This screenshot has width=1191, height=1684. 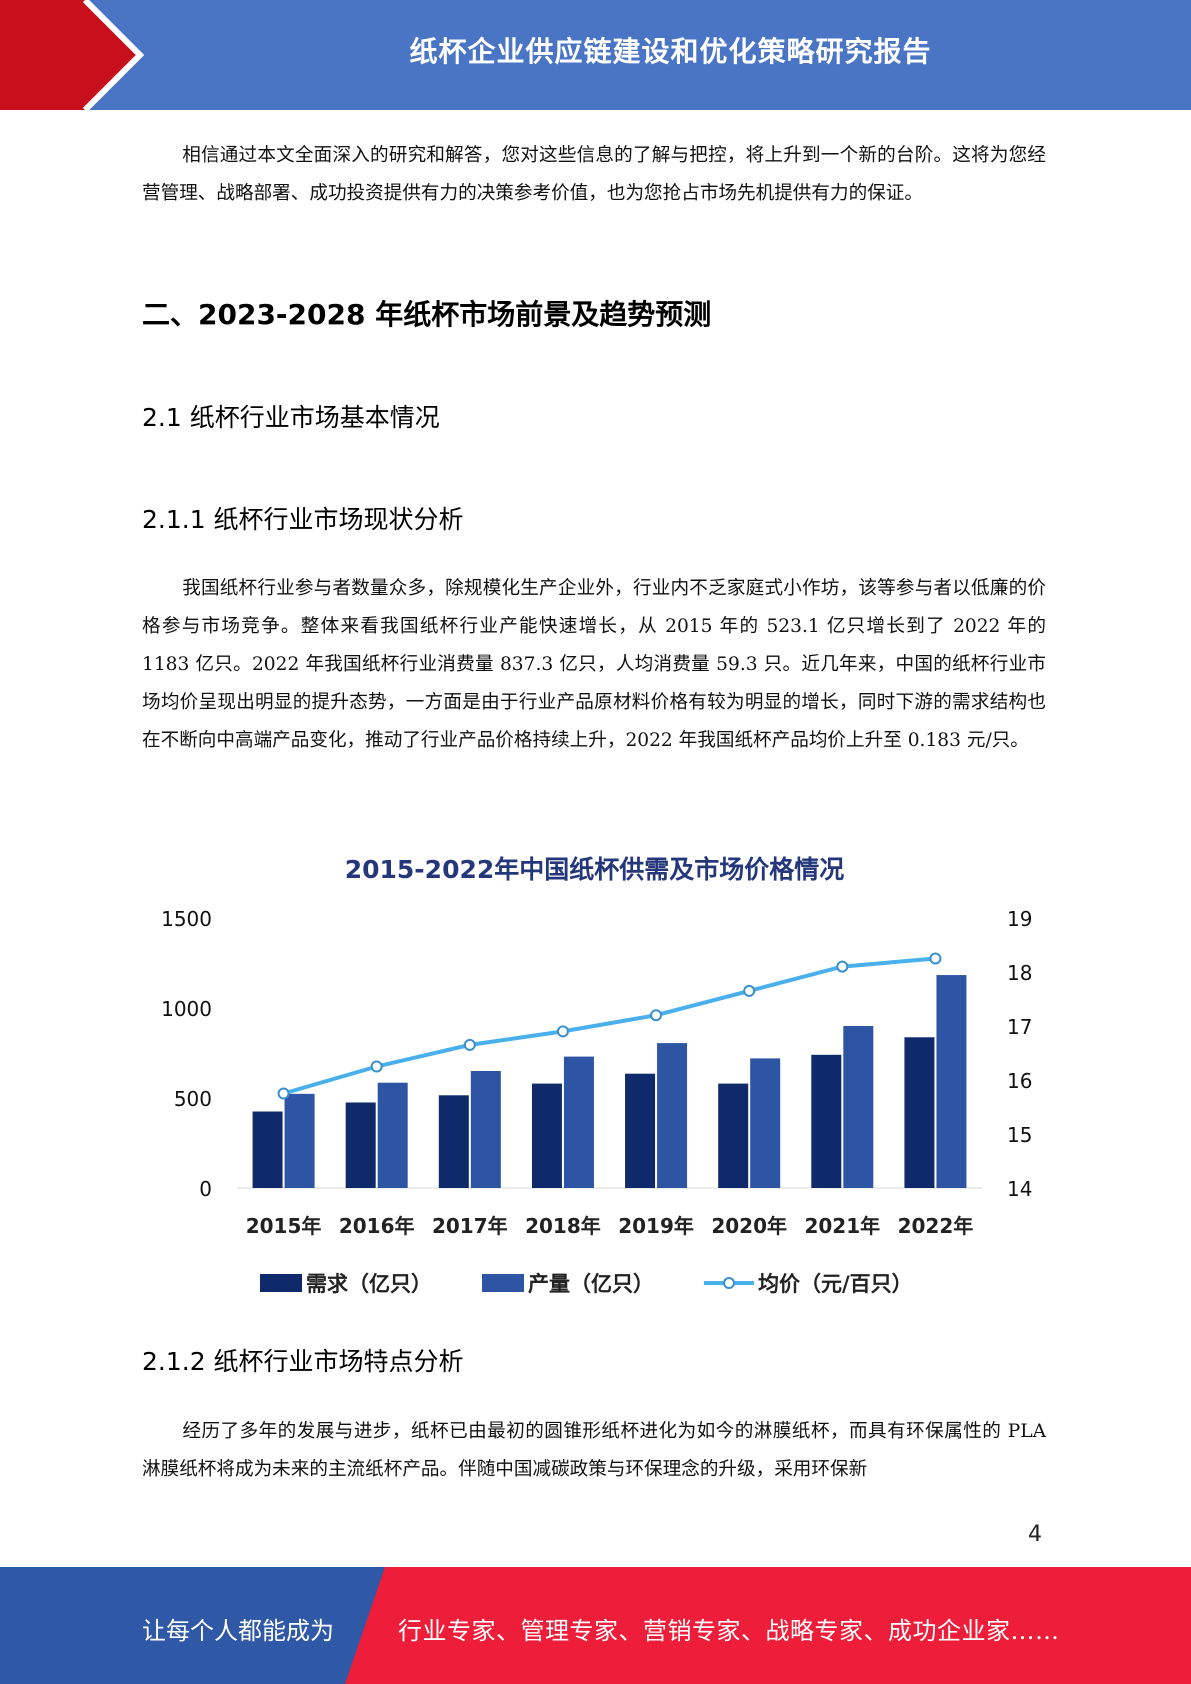 I want to click on y-left-tick-label: 1500, so click(x=186, y=919).